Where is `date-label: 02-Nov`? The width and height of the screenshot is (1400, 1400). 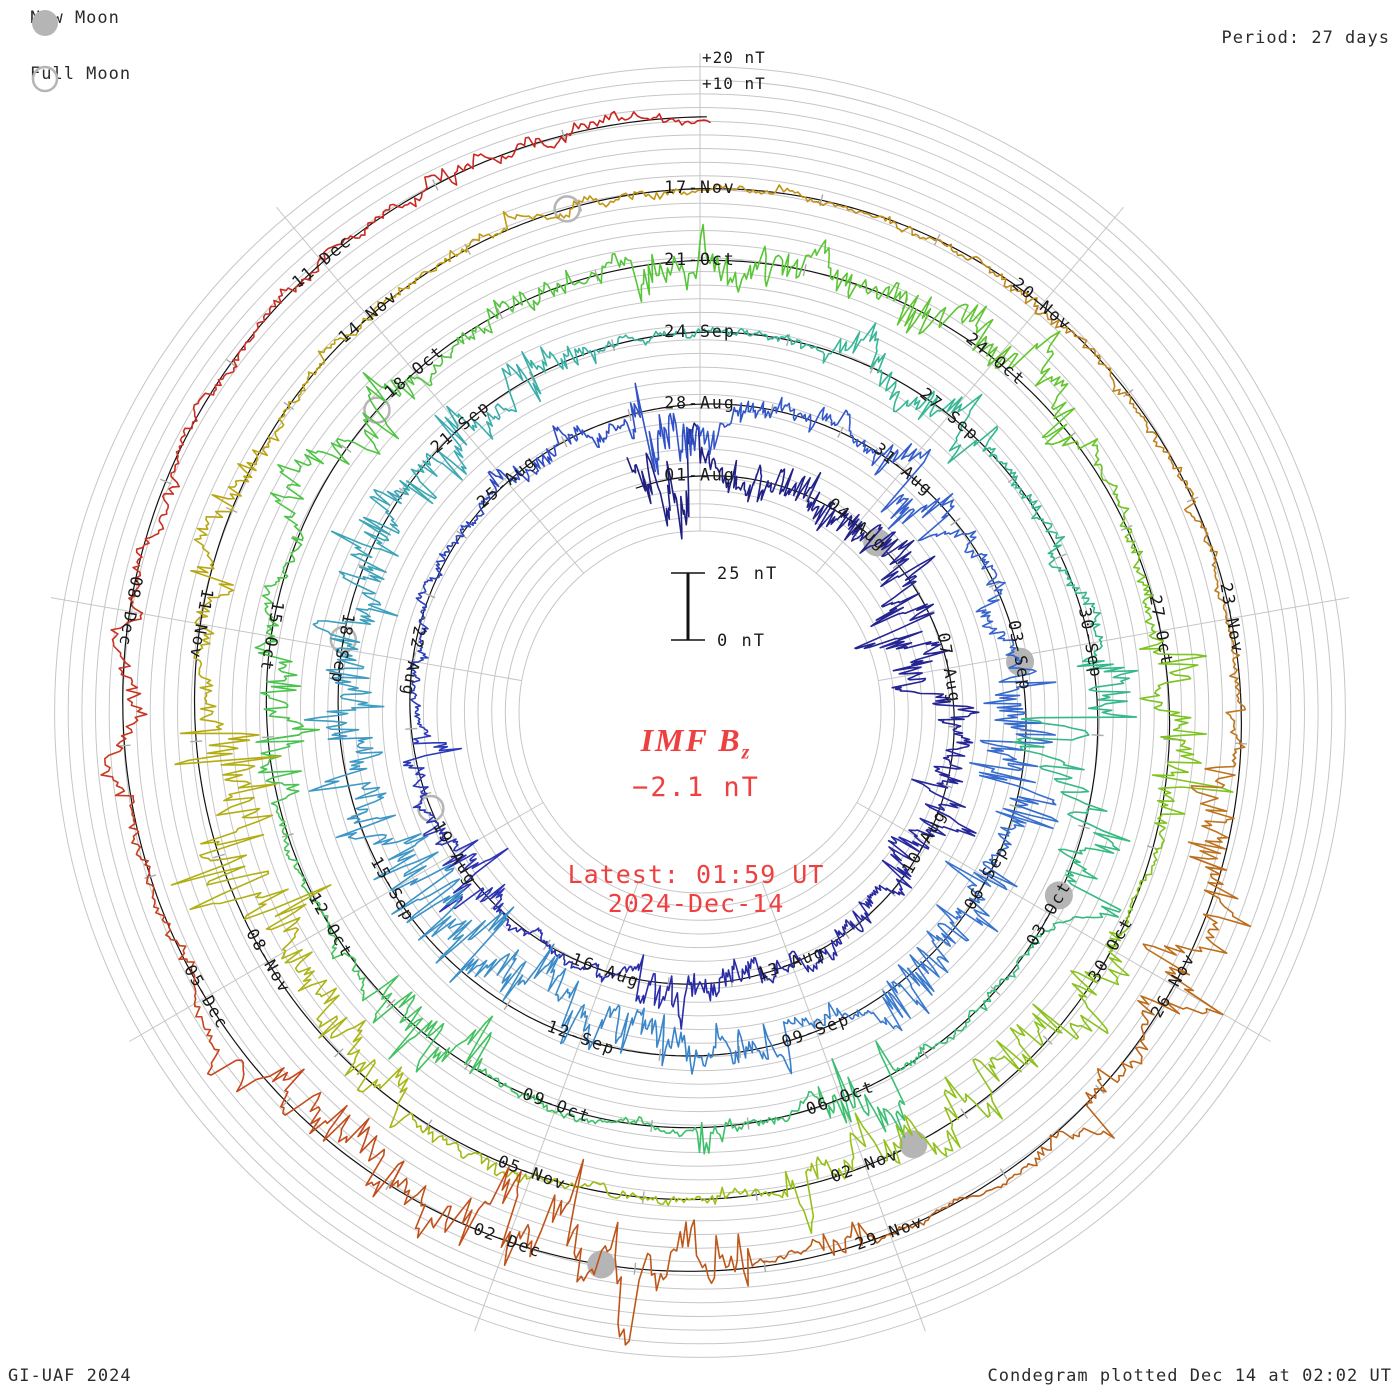
date-label: 02-Nov is located at coordinates (865, 1165).